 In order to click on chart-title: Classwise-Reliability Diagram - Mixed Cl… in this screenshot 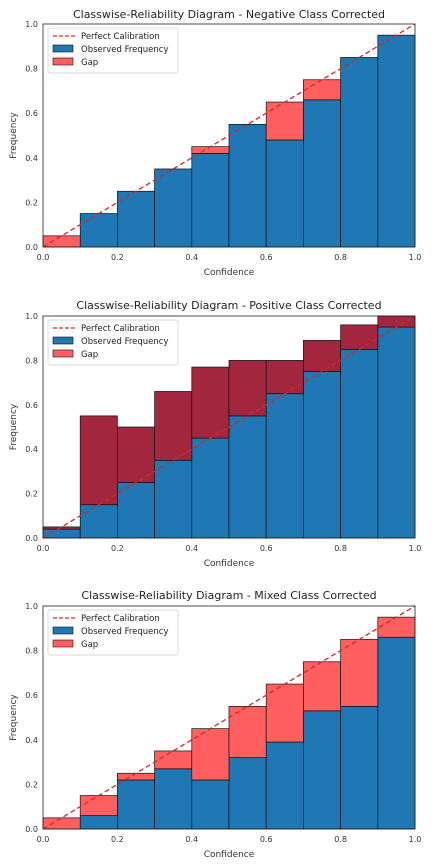, I will do `click(228, 595)`.